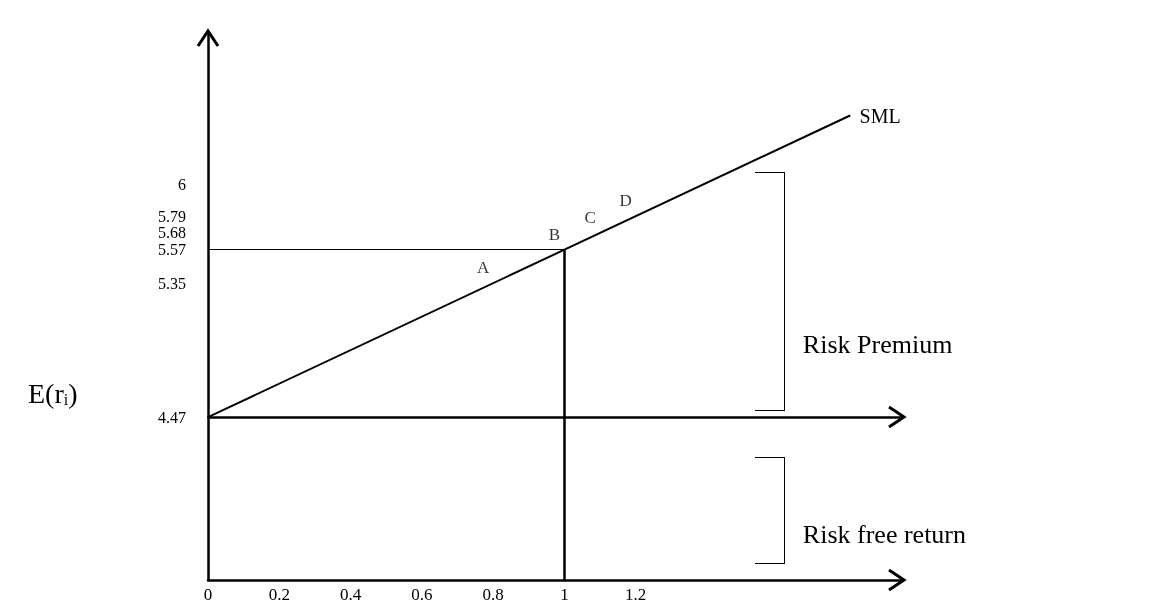  I want to click on x-tick-label: 0.6, so click(422, 594).